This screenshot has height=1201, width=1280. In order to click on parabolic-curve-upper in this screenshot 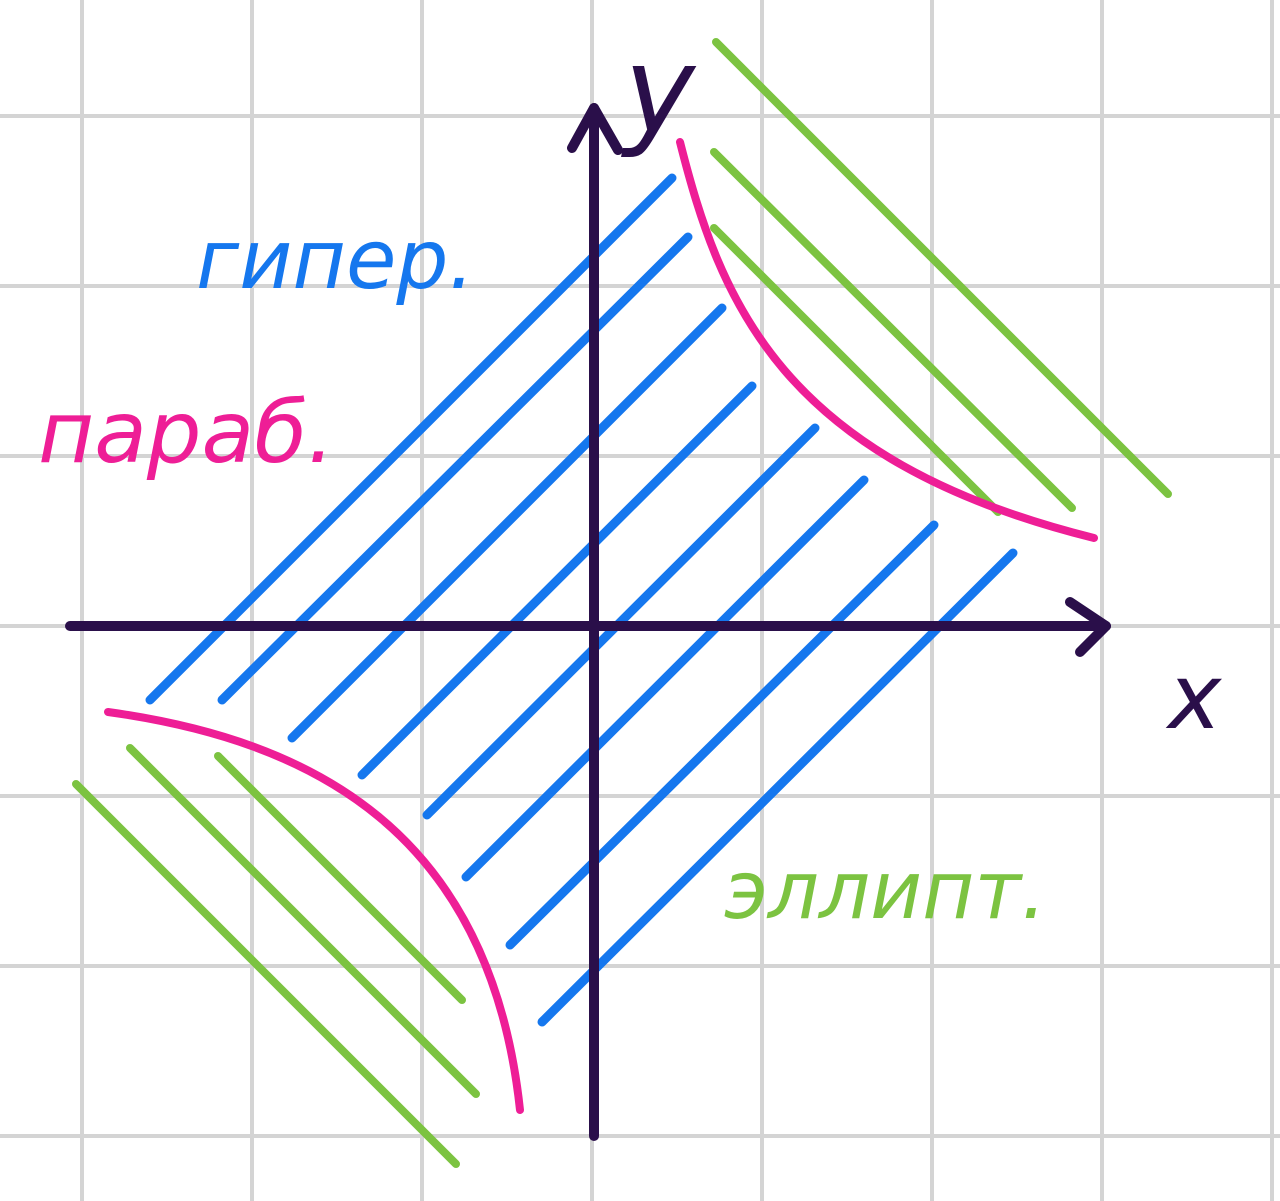, I will do `click(887, 340)`.